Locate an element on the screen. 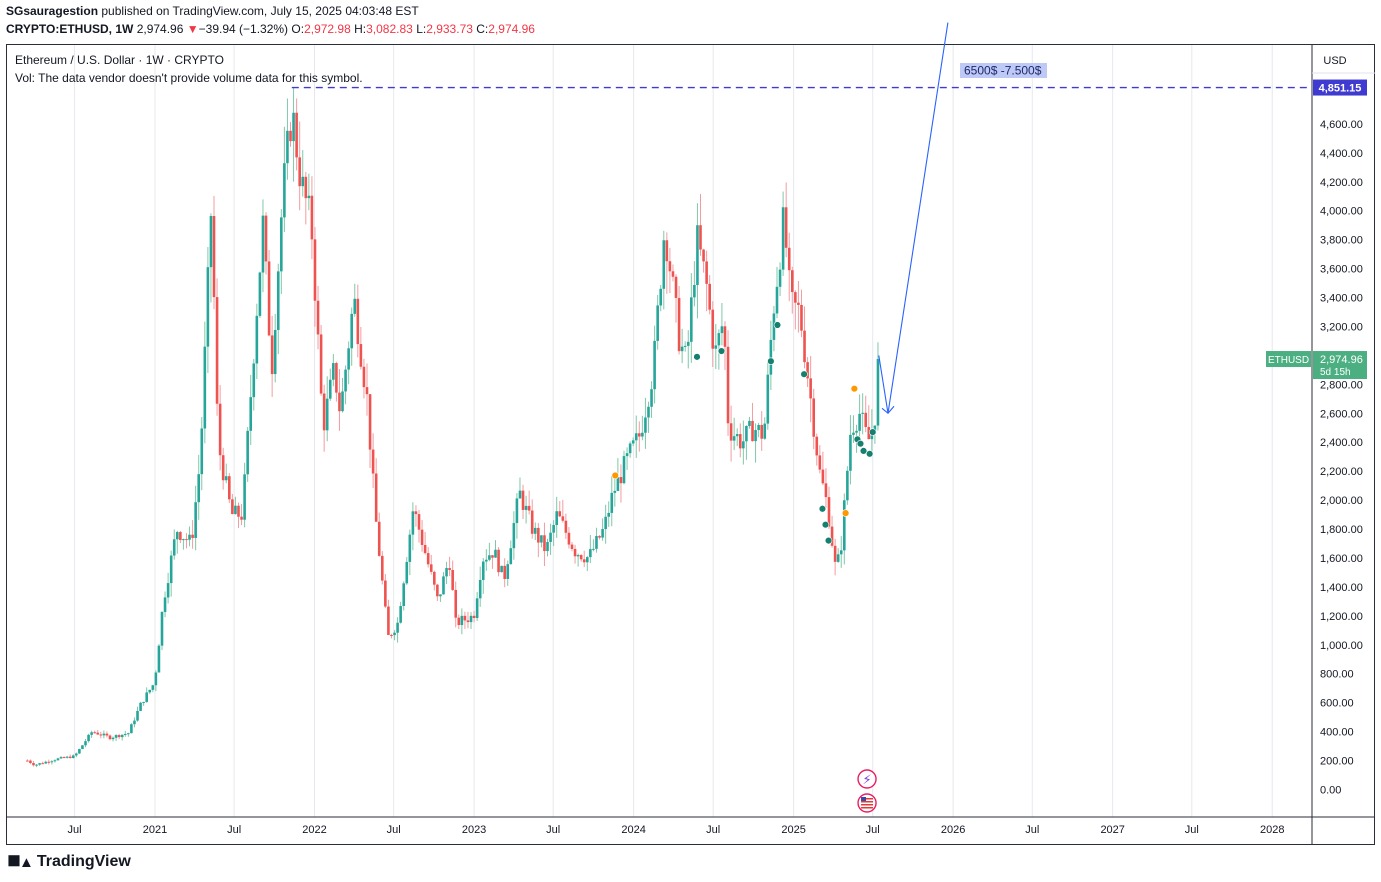 This screenshot has height=882, width=1381. author-name: SGsauragestion is located at coordinates (52, 11).